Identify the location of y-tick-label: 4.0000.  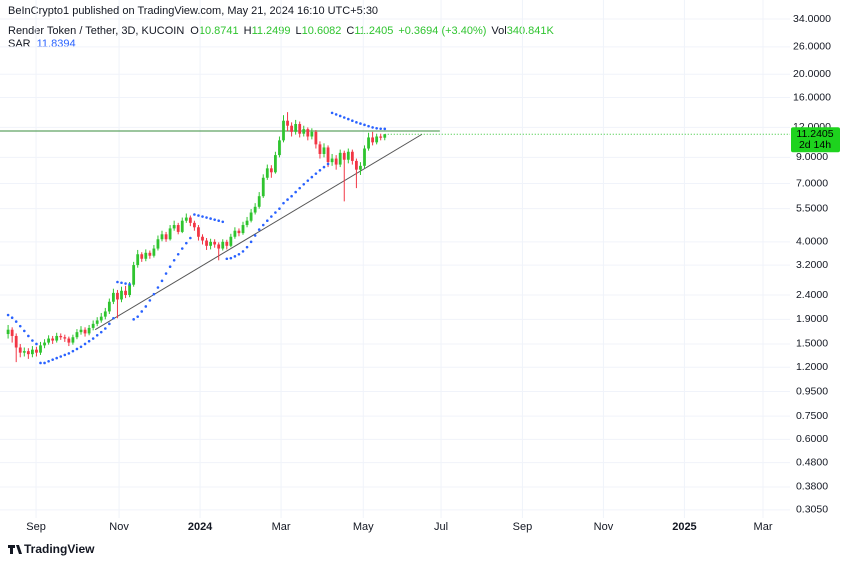
(812, 242).